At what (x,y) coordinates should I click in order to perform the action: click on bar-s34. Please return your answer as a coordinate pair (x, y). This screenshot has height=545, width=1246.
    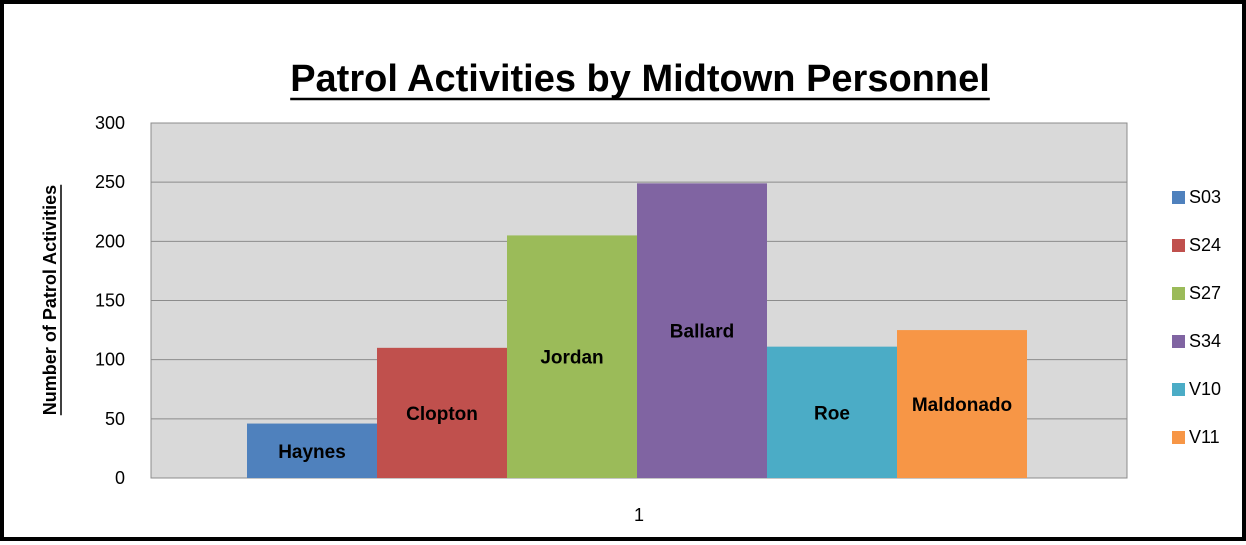
    Looking at the image, I should click on (702, 330).